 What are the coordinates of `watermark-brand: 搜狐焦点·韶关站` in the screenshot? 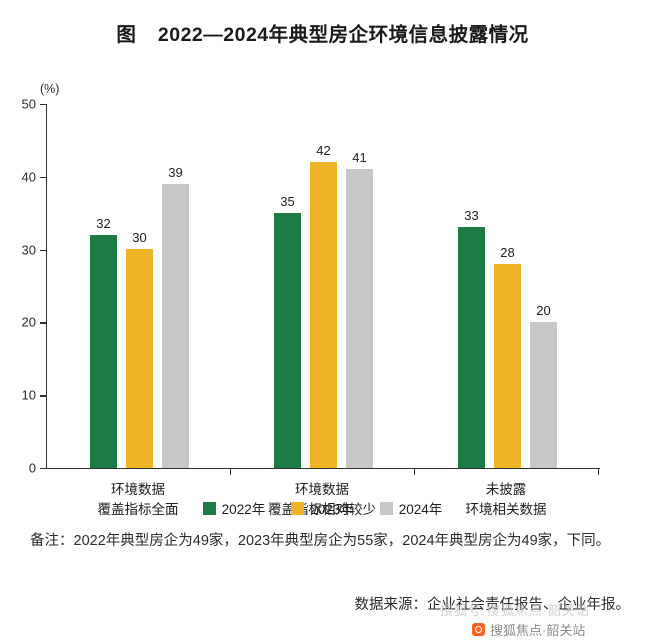 It's located at (528, 629).